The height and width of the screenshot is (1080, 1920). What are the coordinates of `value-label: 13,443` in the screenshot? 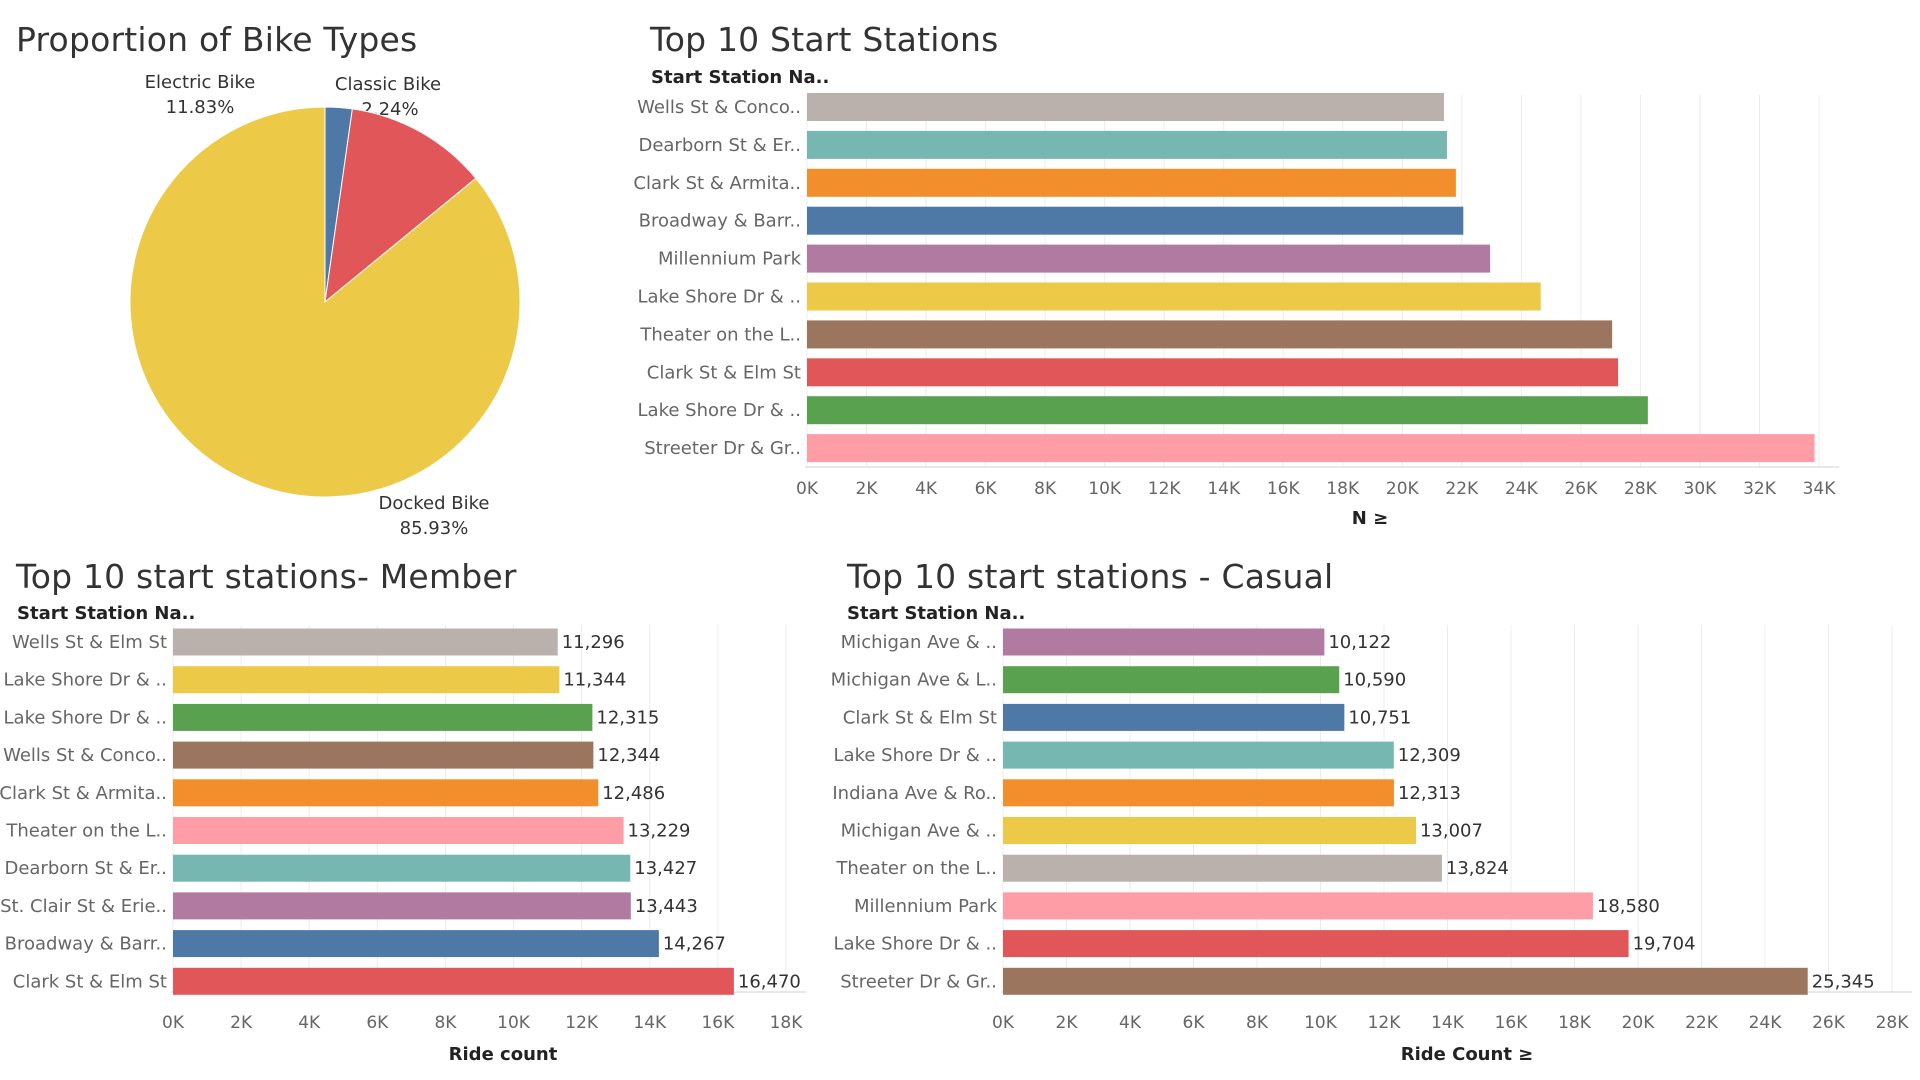 It's located at (666, 906).